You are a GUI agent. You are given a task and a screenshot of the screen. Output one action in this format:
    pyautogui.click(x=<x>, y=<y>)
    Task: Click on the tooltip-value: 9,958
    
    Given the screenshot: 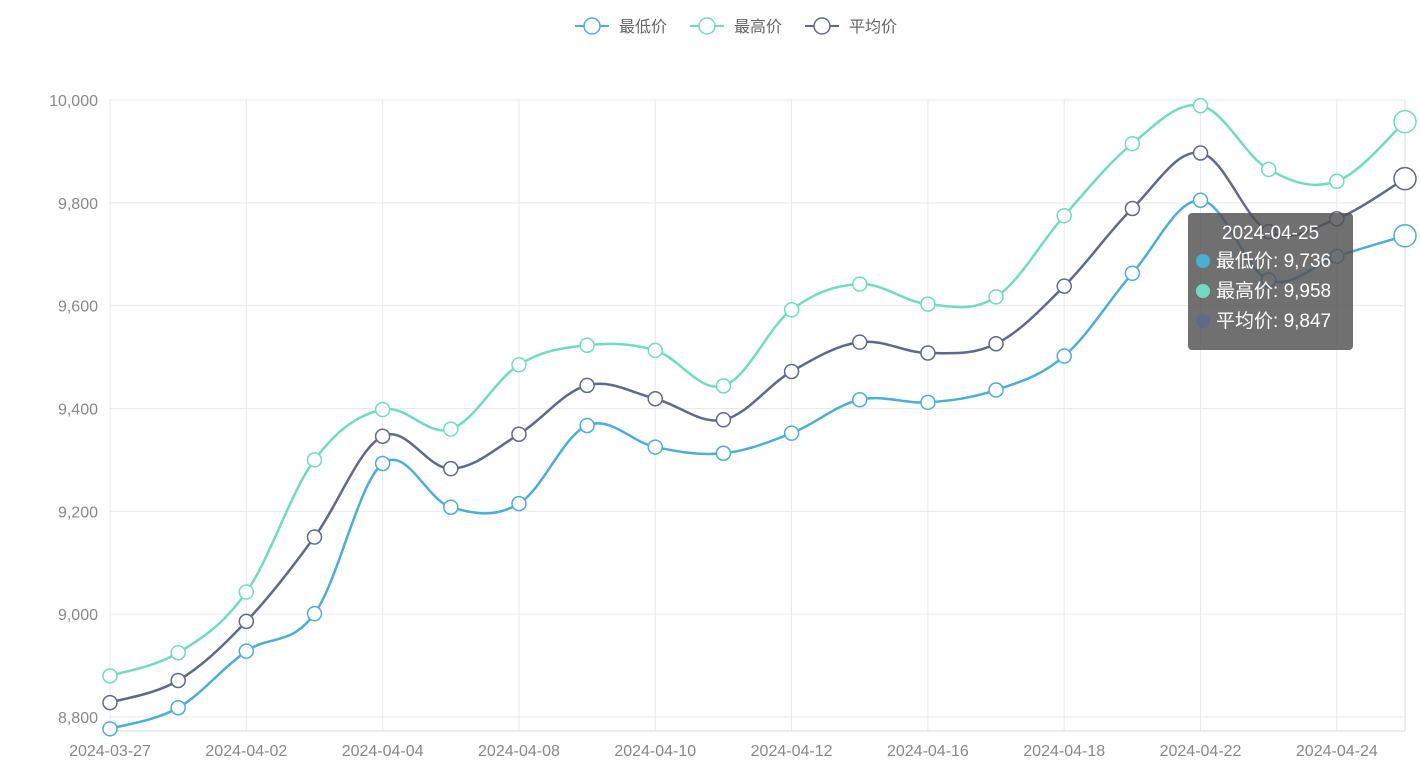 What is the action you would take?
    pyautogui.click(x=1307, y=291)
    